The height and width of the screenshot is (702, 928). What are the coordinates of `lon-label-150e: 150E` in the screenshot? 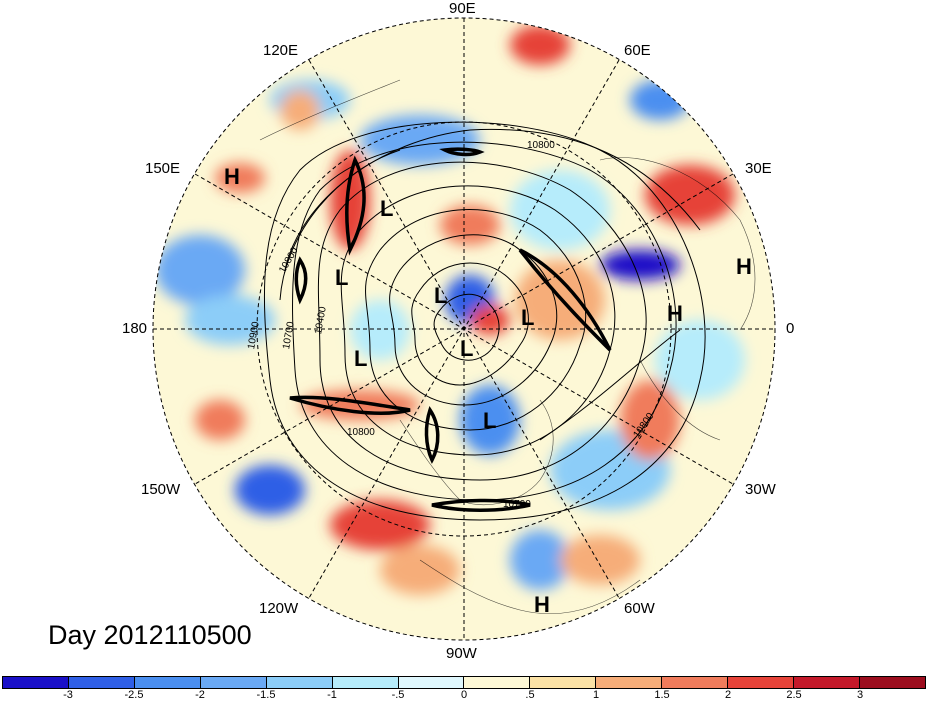 It's located at (163, 168).